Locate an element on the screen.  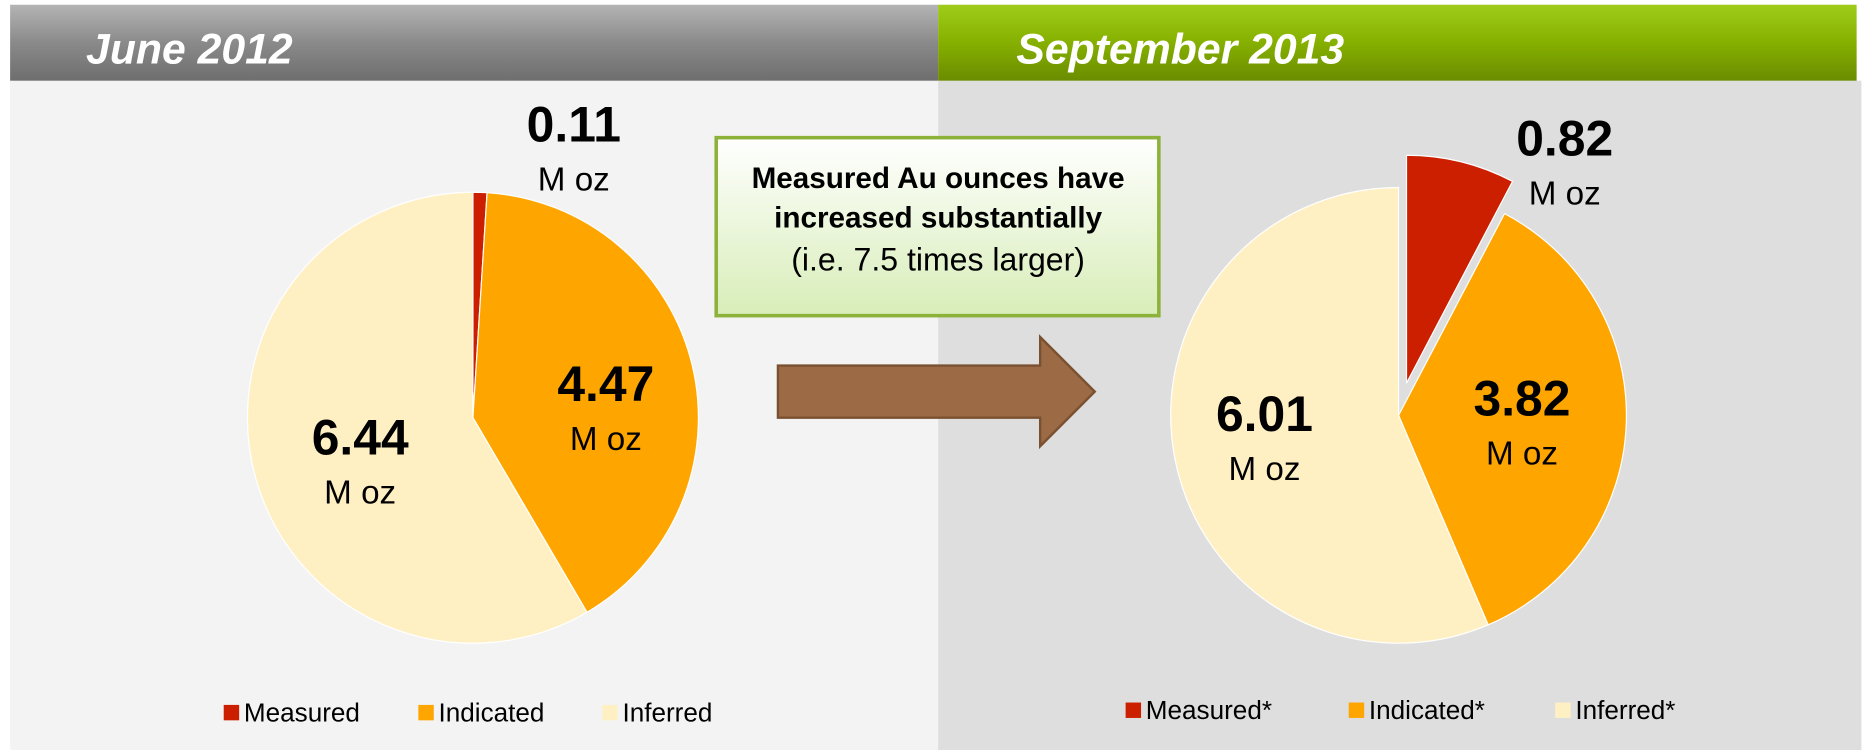
right-title: September 2013 is located at coordinates (1180, 49).